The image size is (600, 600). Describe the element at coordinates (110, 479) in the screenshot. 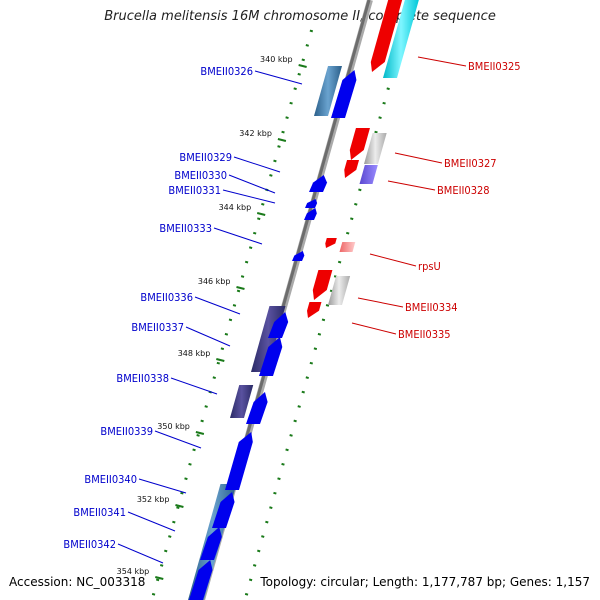

I see `gene-label: BMEII0340` at that location.